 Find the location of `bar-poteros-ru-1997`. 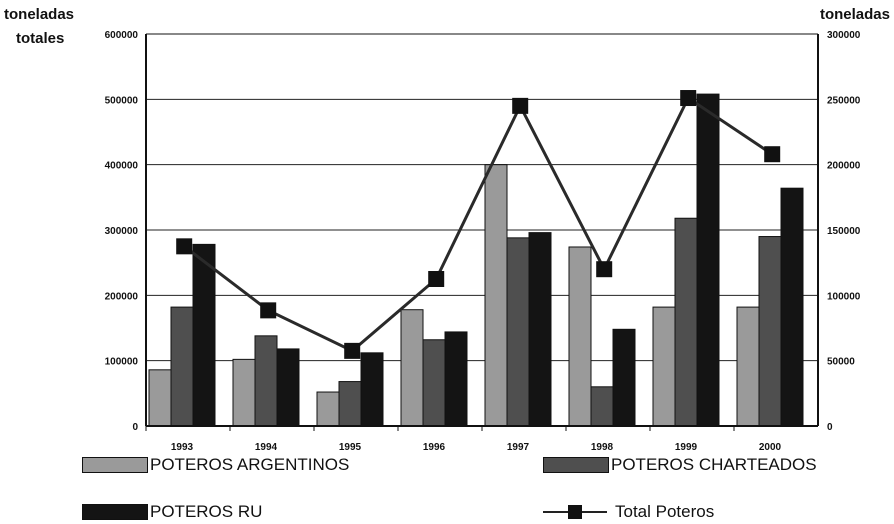

bar-poteros-ru-1997 is located at coordinates (540, 329).